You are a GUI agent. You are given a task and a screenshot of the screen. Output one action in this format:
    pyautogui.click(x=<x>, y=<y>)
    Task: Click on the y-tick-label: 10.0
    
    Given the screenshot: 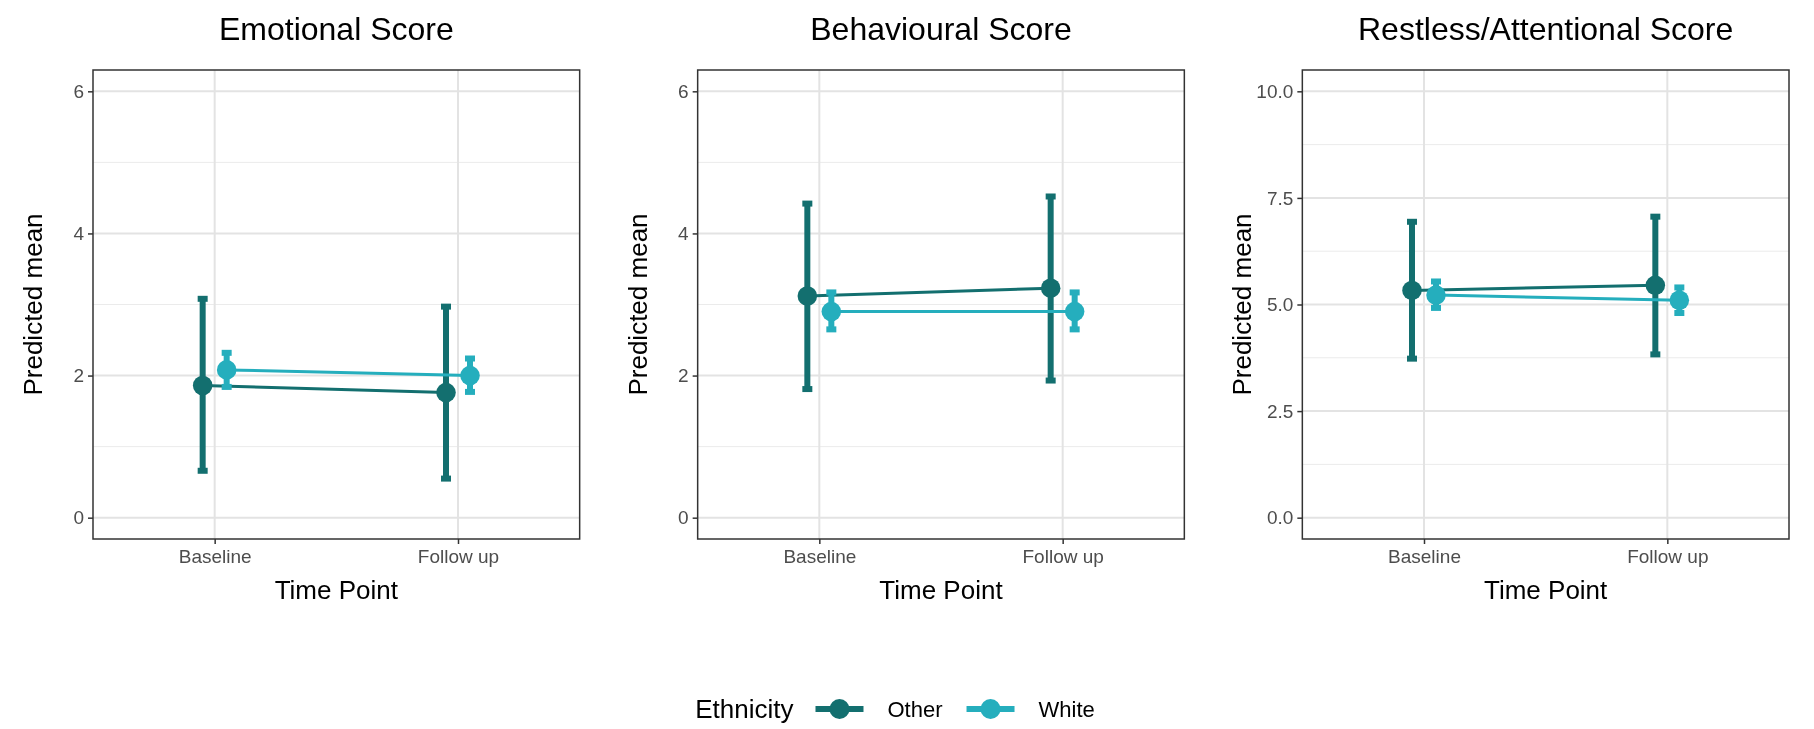 What is the action you would take?
    pyautogui.click(x=1275, y=91)
    